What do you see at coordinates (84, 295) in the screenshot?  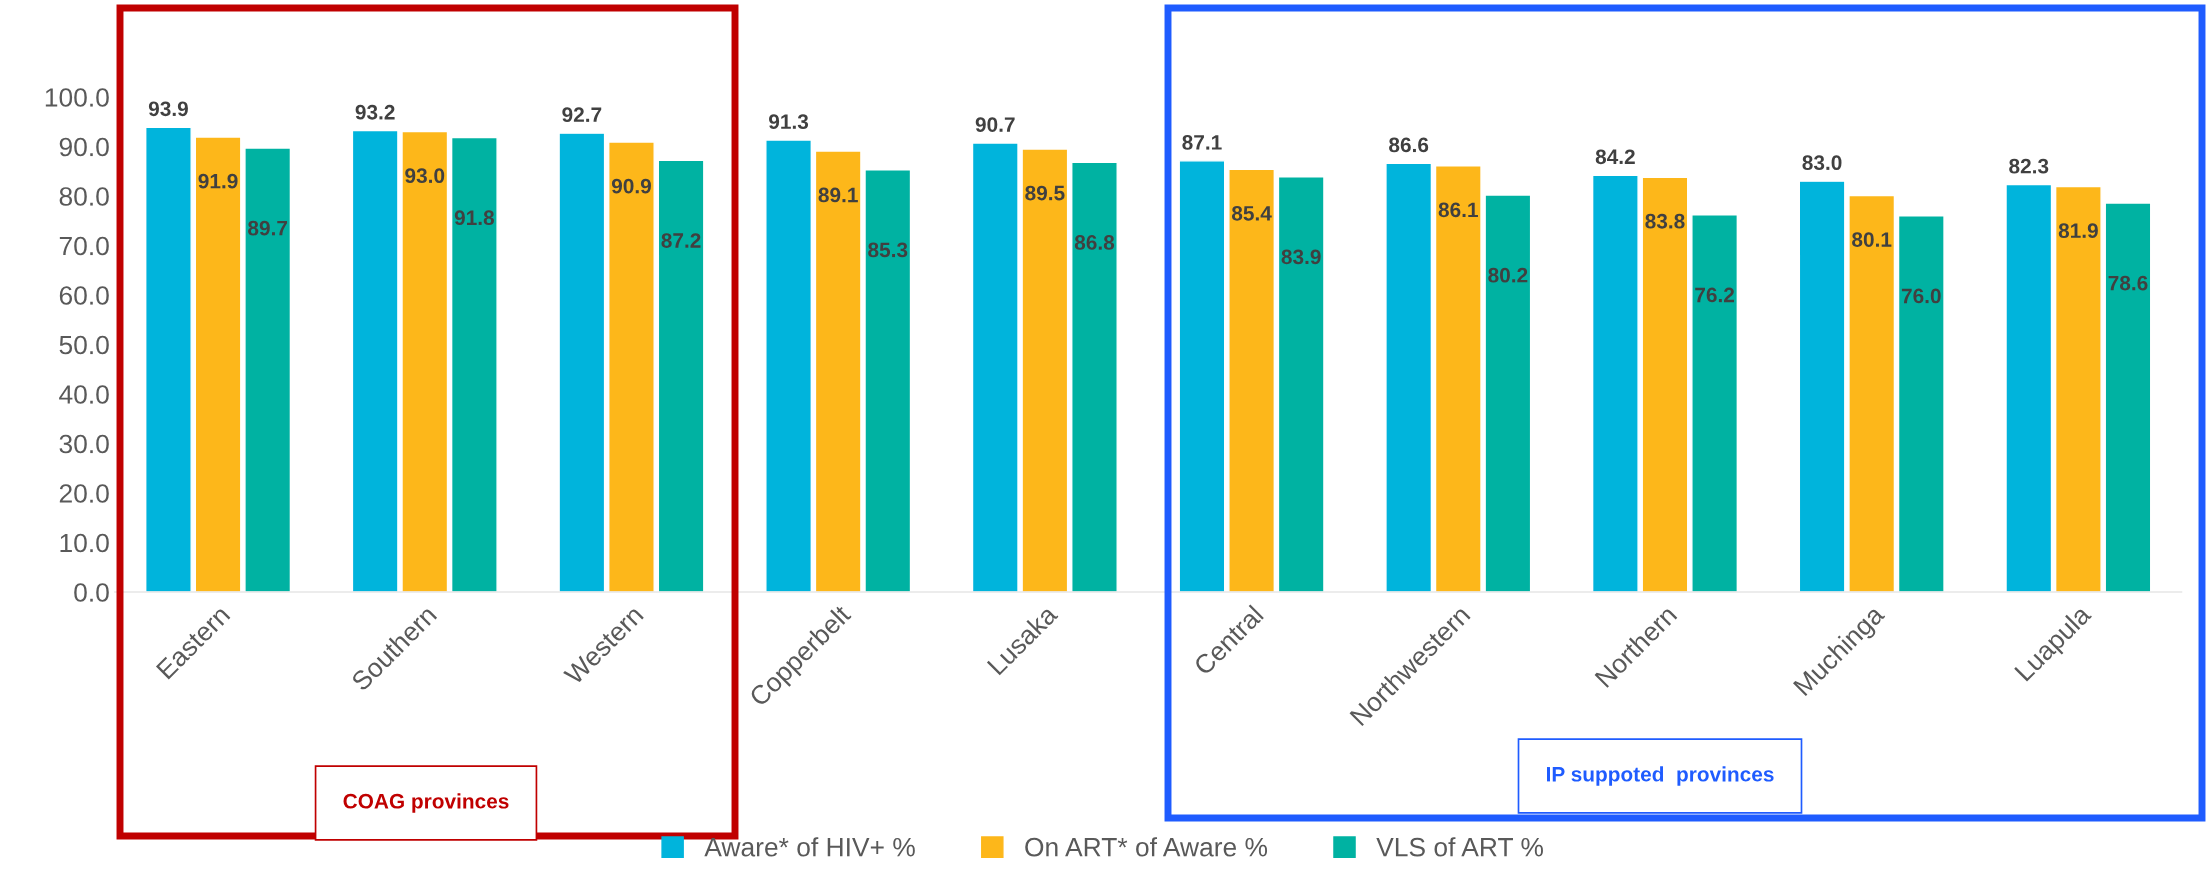 I see `y-tick-label: 60.0` at bounding box center [84, 295].